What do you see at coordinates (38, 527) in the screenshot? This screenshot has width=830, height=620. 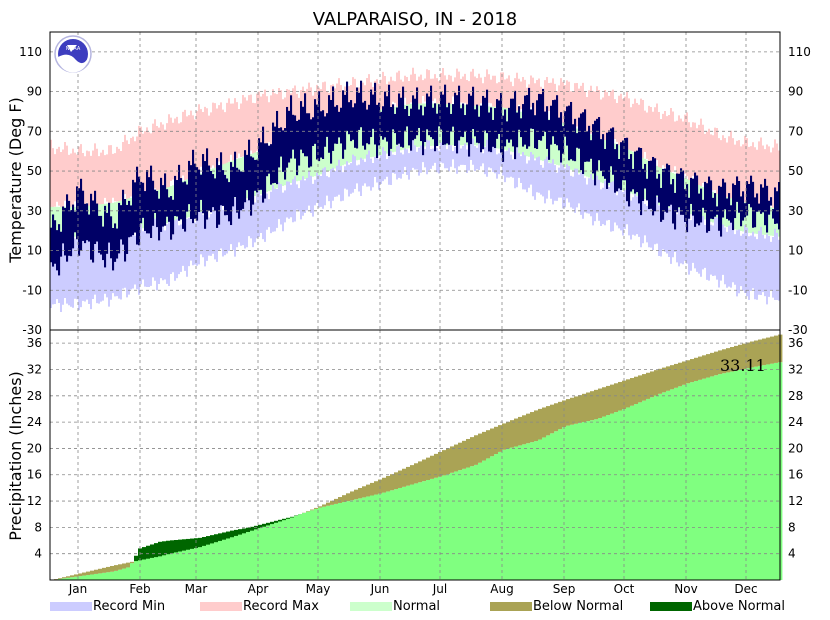 I see `precipitation-tick-left: 8` at bounding box center [38, 527].